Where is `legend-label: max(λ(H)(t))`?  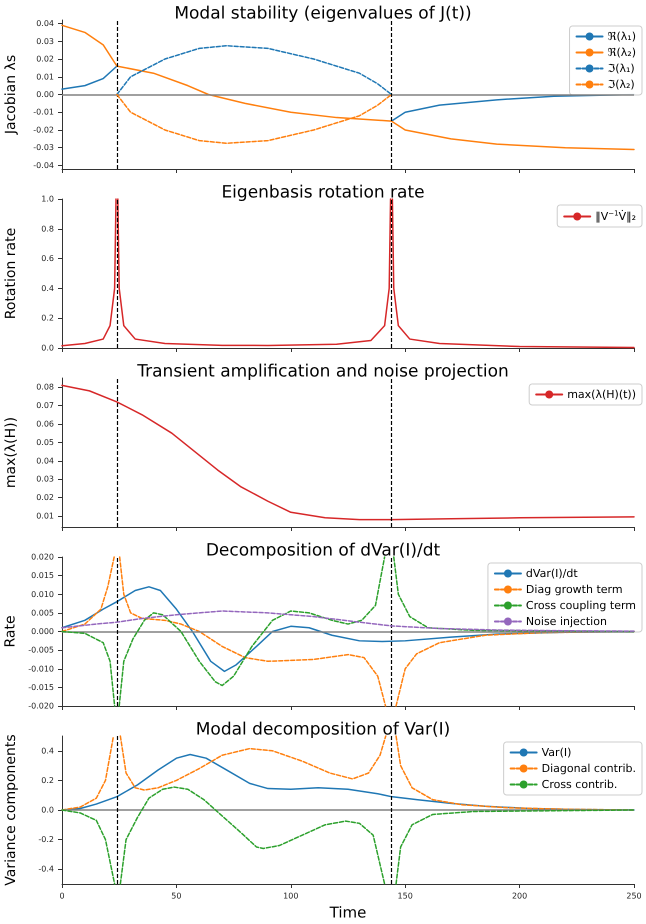
legend-label: max(λ(H)(t)) is located at coordinates (601, 394).